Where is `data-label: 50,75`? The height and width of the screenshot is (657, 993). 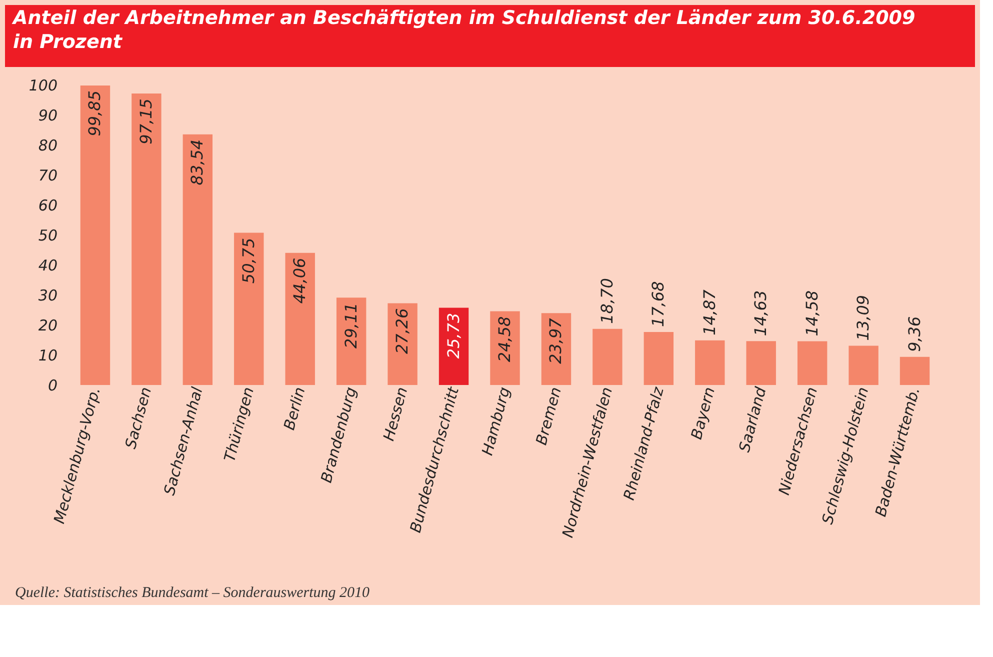
data-label: 50,75 is located at coordinates (248, 261).